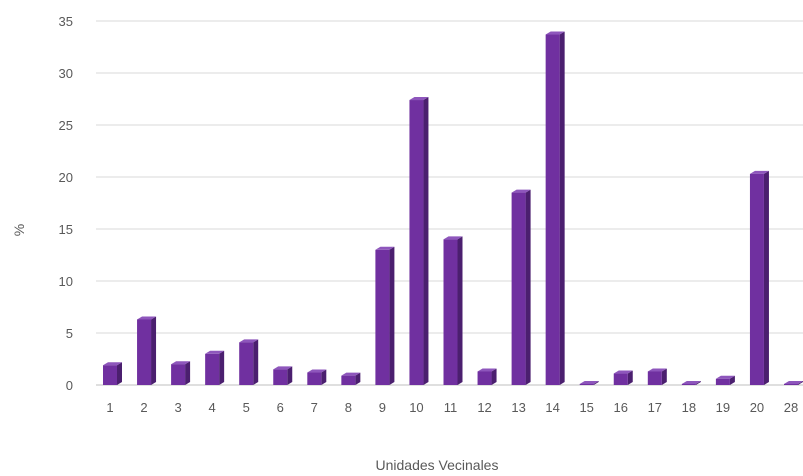 The height and width of the screenshot is (476, 803). Describe the element at coordinates (552, 407) in the screenshot. I see `x-tick-label: 14` at that location.